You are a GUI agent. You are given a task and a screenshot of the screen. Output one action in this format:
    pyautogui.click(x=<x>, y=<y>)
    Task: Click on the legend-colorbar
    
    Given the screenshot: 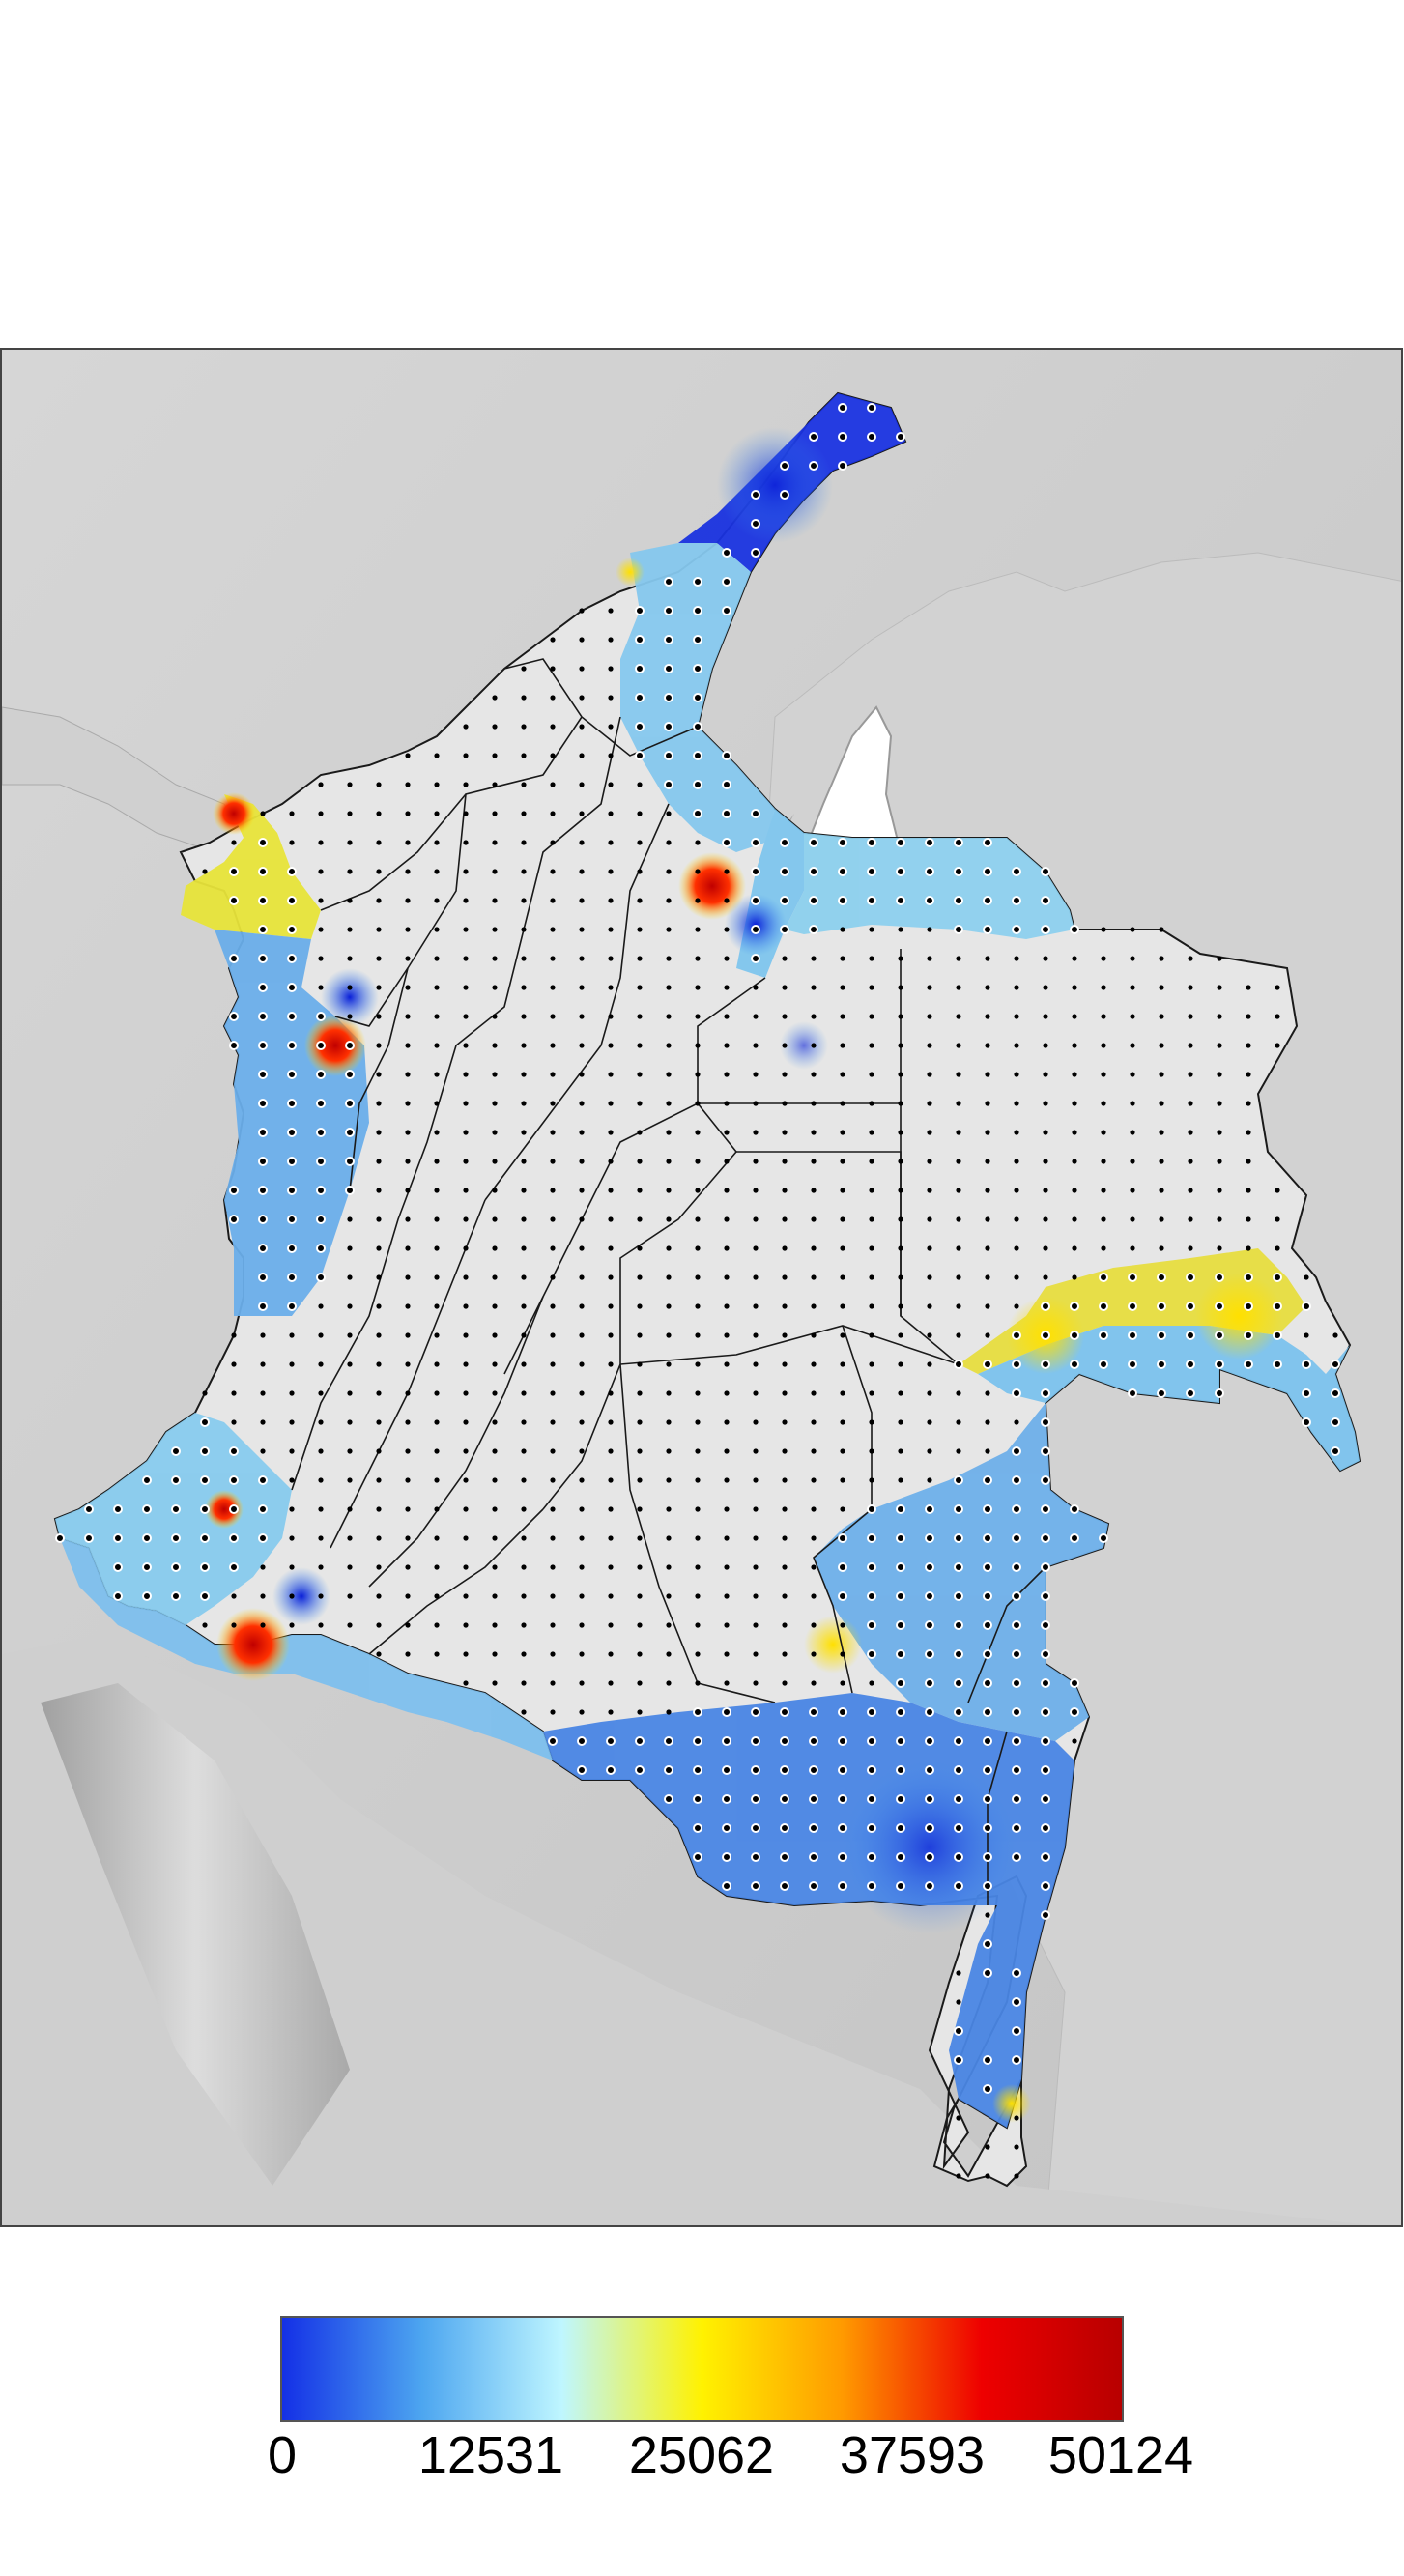 What is the action you would take?
    pyautogui.click(x=702, y=2369)
    